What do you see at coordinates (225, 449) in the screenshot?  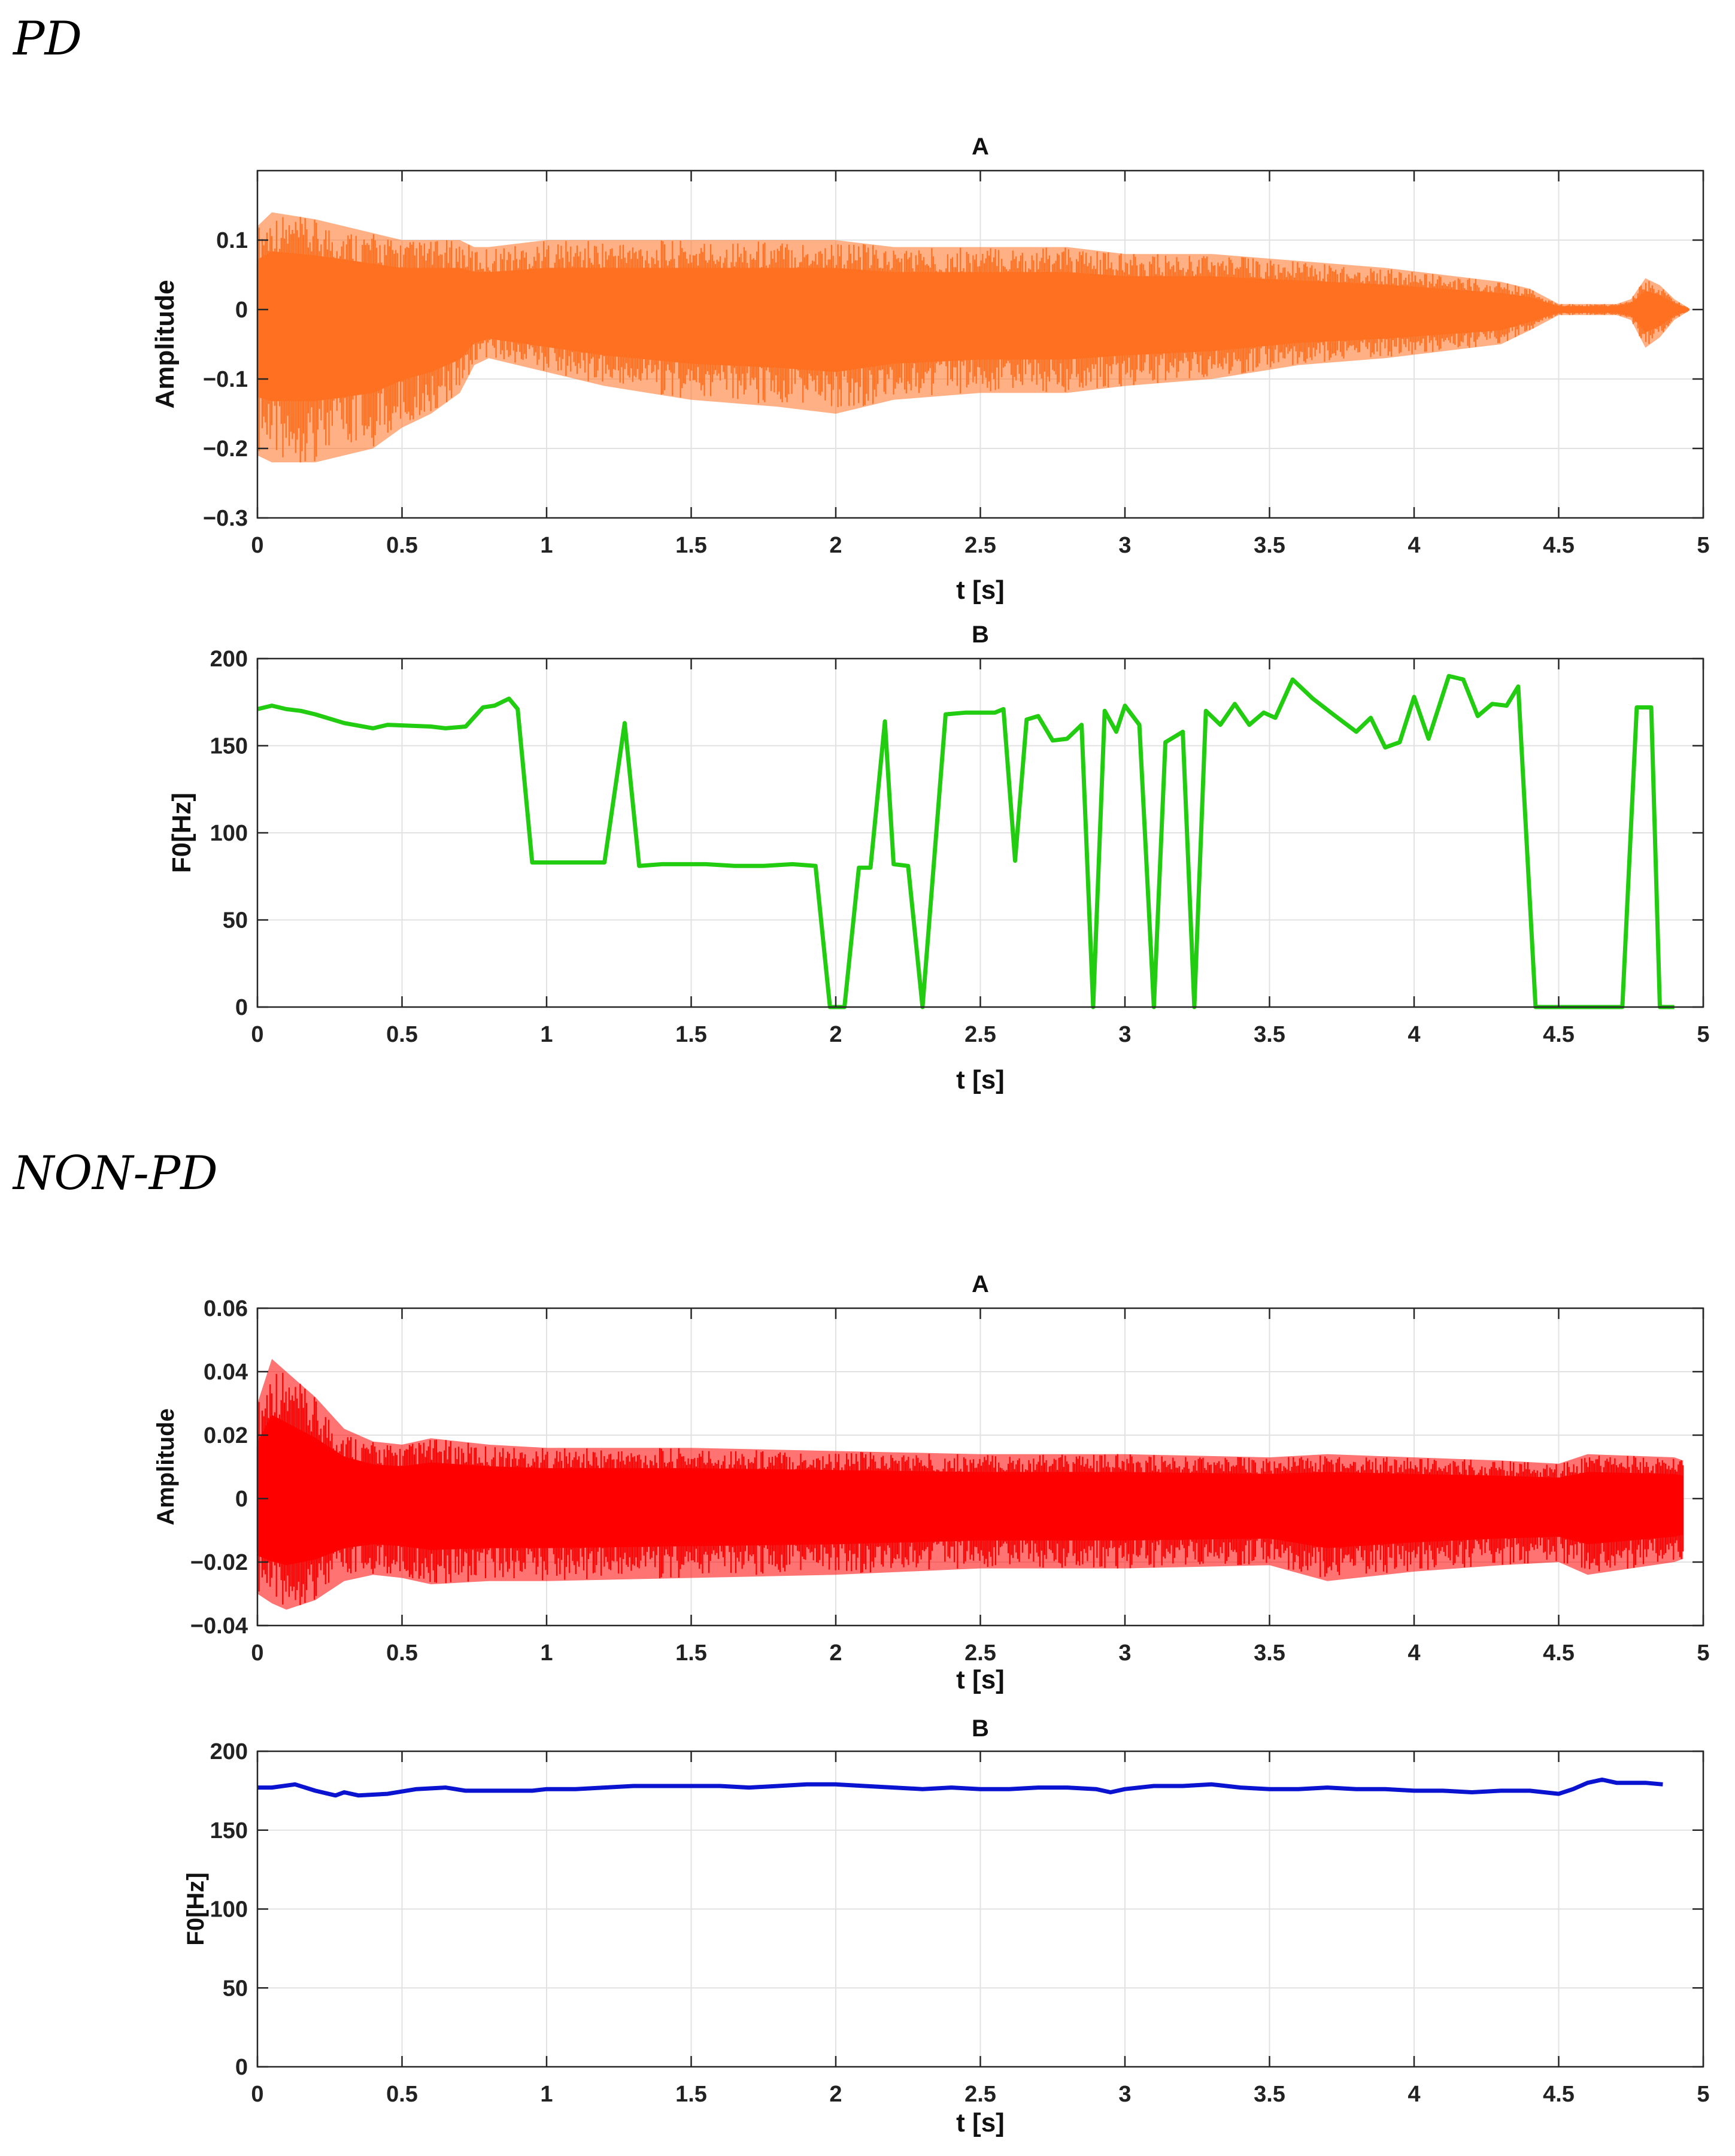 I see `y-tick-label: −0.2` at bounding box center [225, 449].